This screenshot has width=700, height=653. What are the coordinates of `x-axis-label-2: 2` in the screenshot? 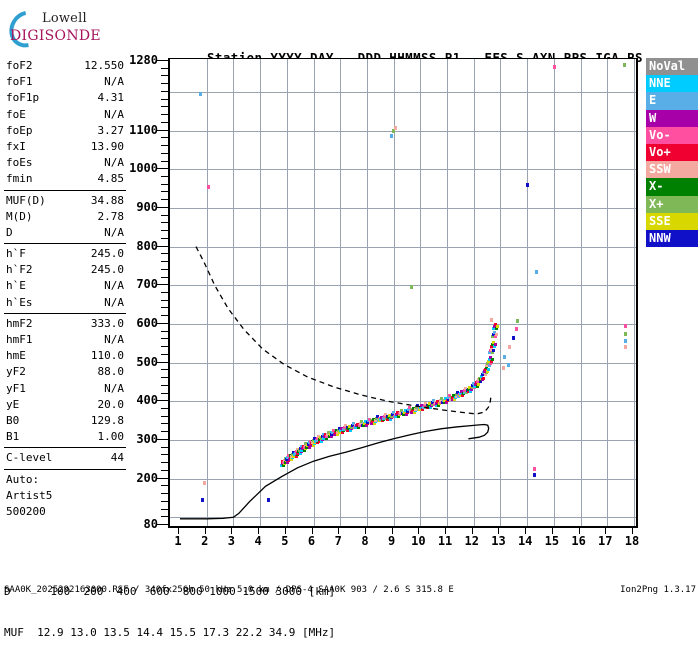 It's located at (205, 541).